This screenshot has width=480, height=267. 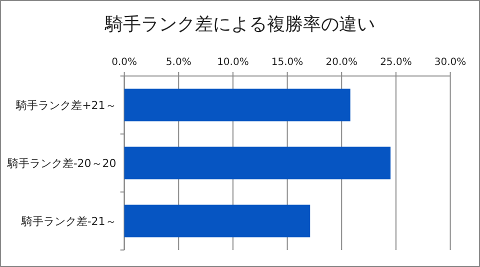 What do you see at coordinates (61, 163) in the screenshot?
I see `y-tick-label: 騎手ランク差-20～20` at bounding box center [61, 163].